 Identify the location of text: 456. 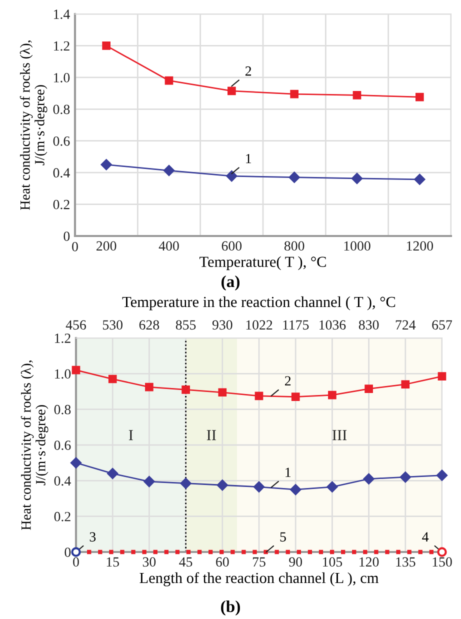
(76, 325).